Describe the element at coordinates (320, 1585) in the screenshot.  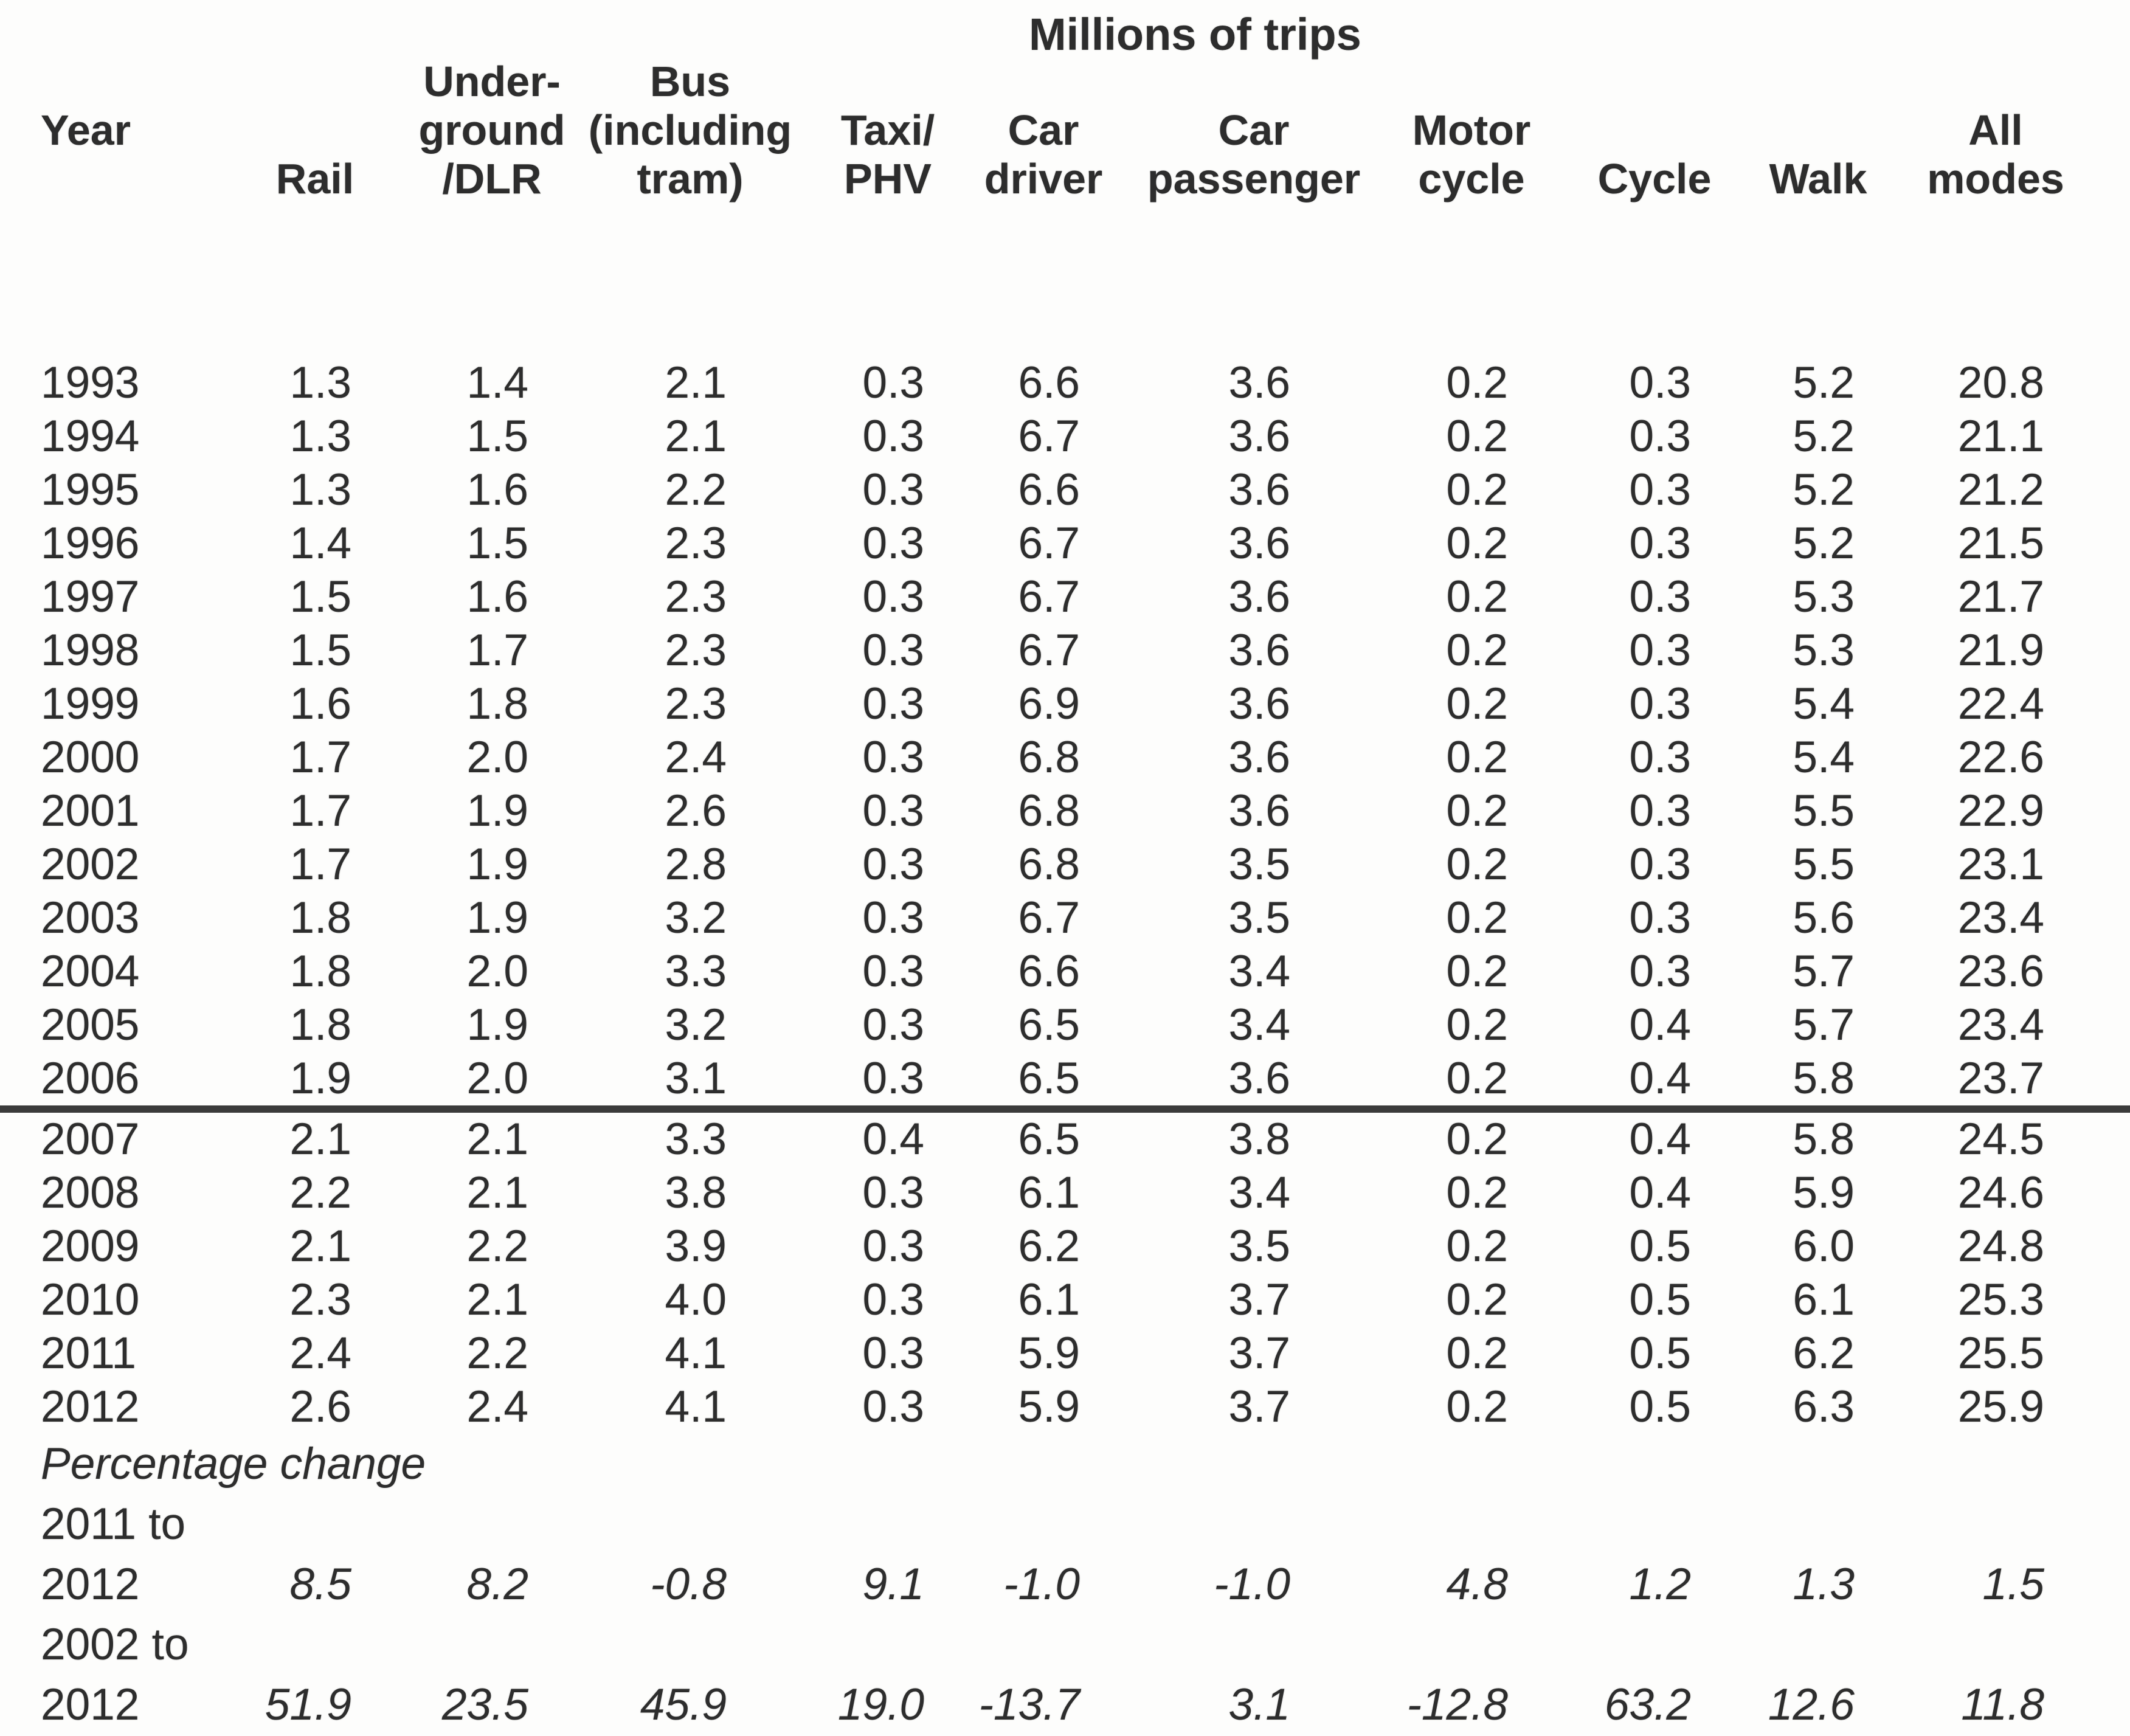
I see `percentage-value-cell: 8.5` at that location.